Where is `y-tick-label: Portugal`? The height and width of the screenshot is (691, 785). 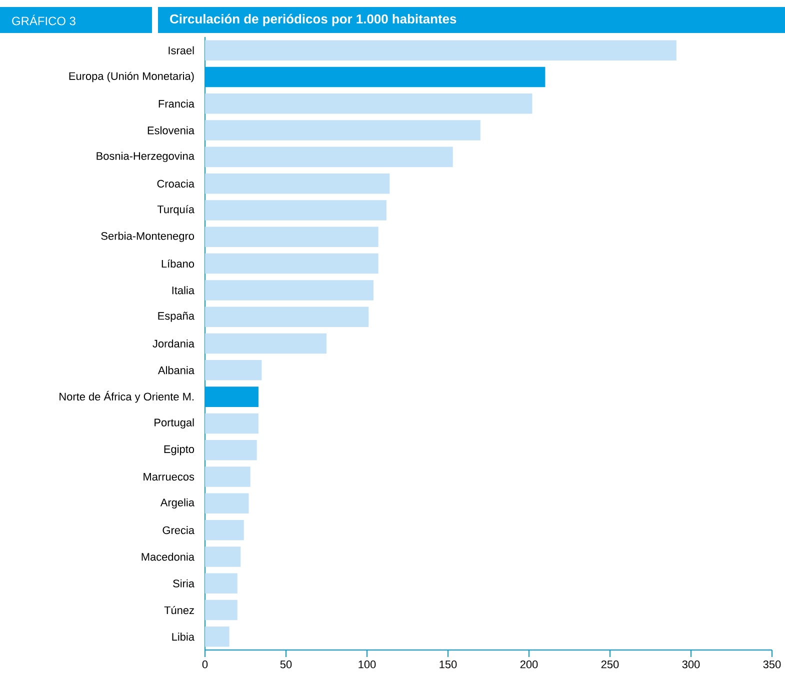
y-tick-label: Portugal is located at coordinates (174, 423).